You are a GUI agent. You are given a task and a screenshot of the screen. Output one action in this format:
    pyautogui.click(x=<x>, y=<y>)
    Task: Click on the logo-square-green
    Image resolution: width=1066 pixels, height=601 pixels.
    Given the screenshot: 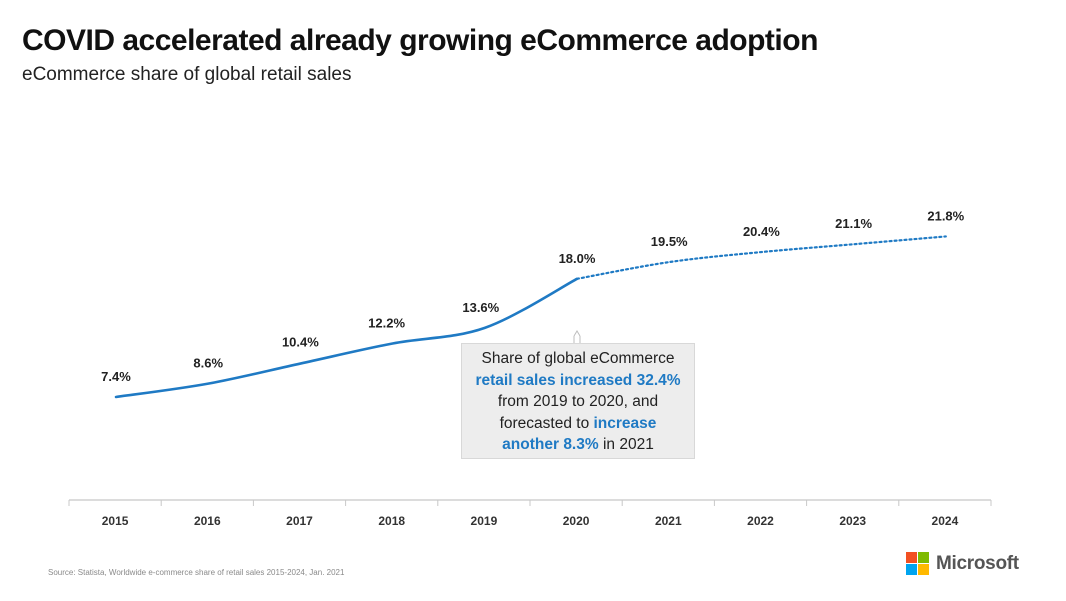 What is the action you would take?
    pyautogui.click(x=923, y=557)
    